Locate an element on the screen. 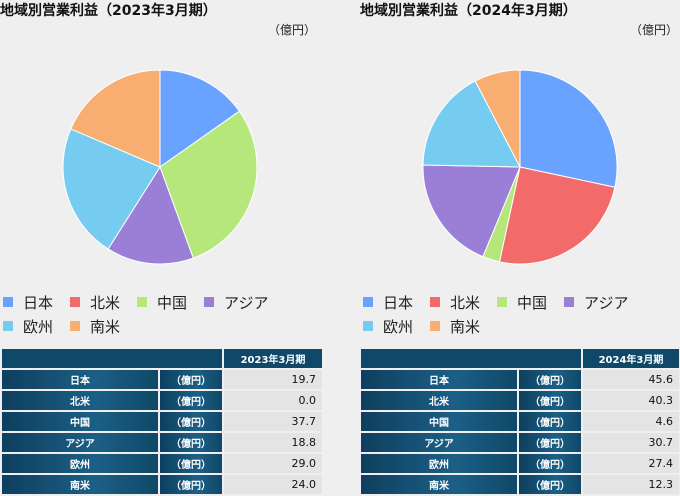 This screenshot has height=496, width=680. table-row: 欧州 （億円） 27.4 is located at coordinates (520, 463).